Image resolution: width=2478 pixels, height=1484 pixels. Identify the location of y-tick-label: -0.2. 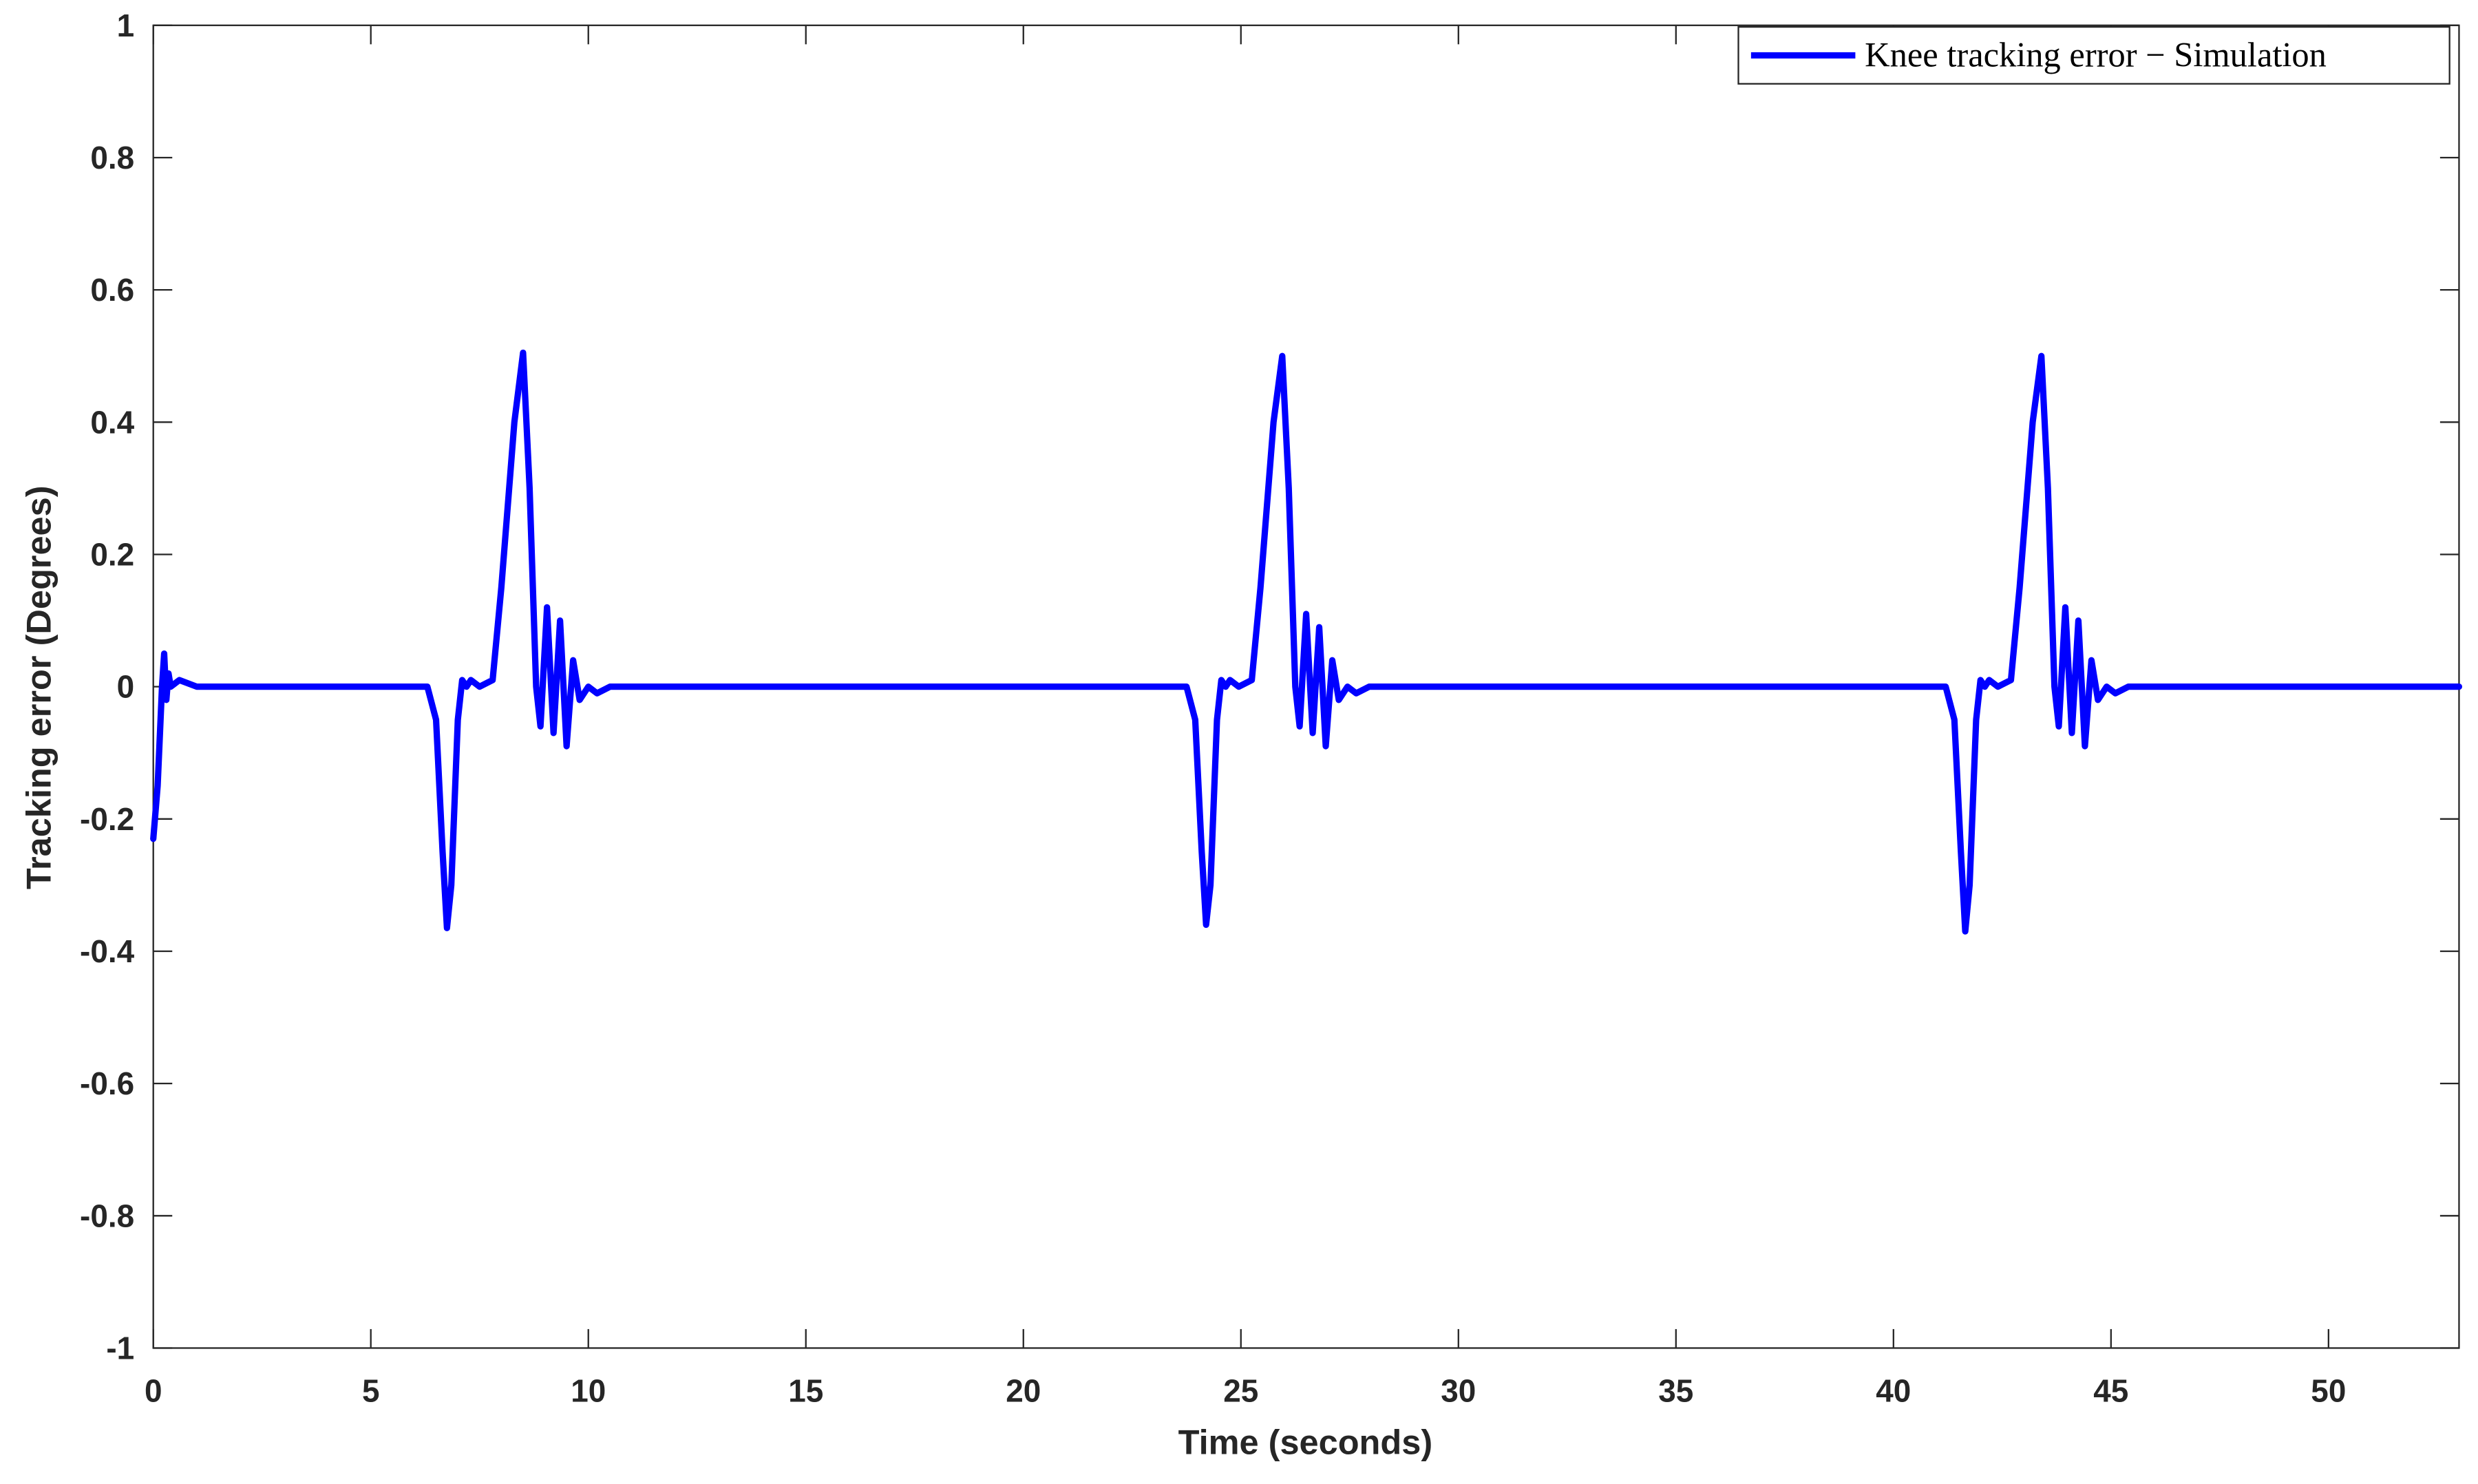
(107, 819).